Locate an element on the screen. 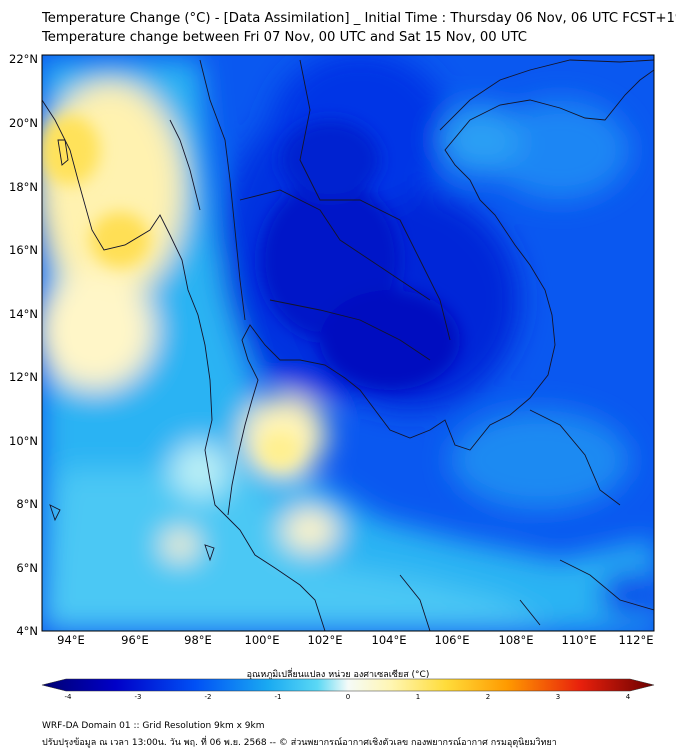 This screenshot has width=676, height=756. colorbar-label-neg4: -4 is located at coordinates (68, 697).